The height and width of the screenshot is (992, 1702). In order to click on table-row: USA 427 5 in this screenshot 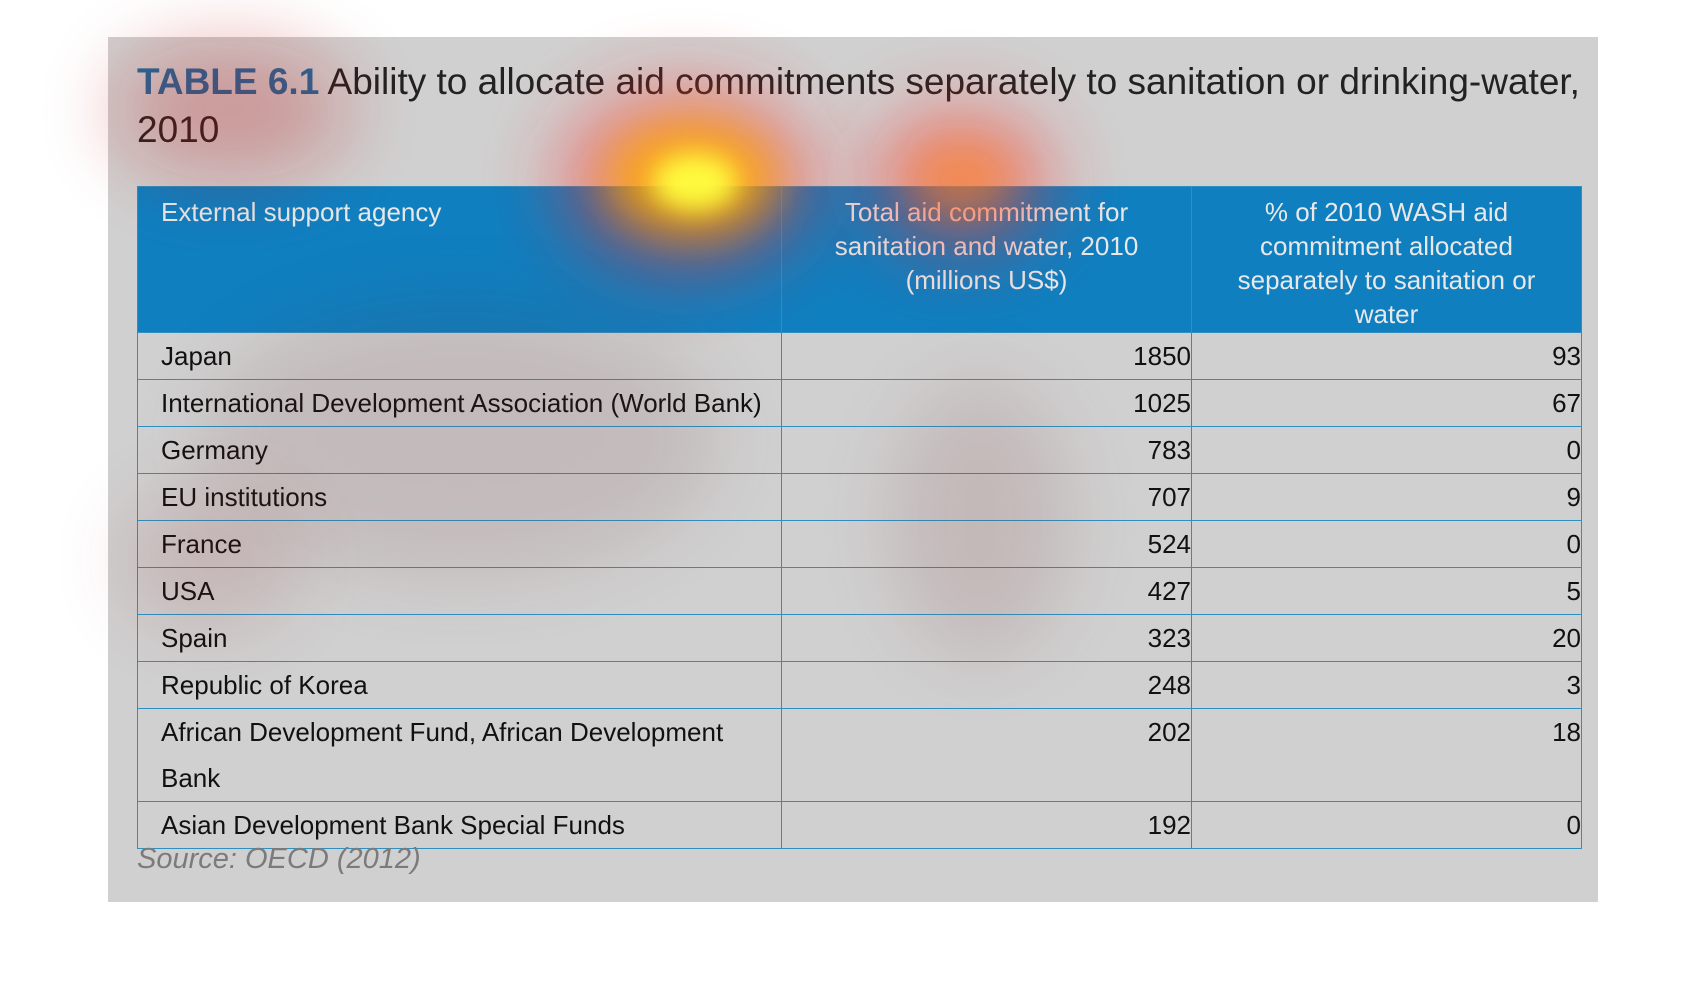, I will do `click(859, 591)`.